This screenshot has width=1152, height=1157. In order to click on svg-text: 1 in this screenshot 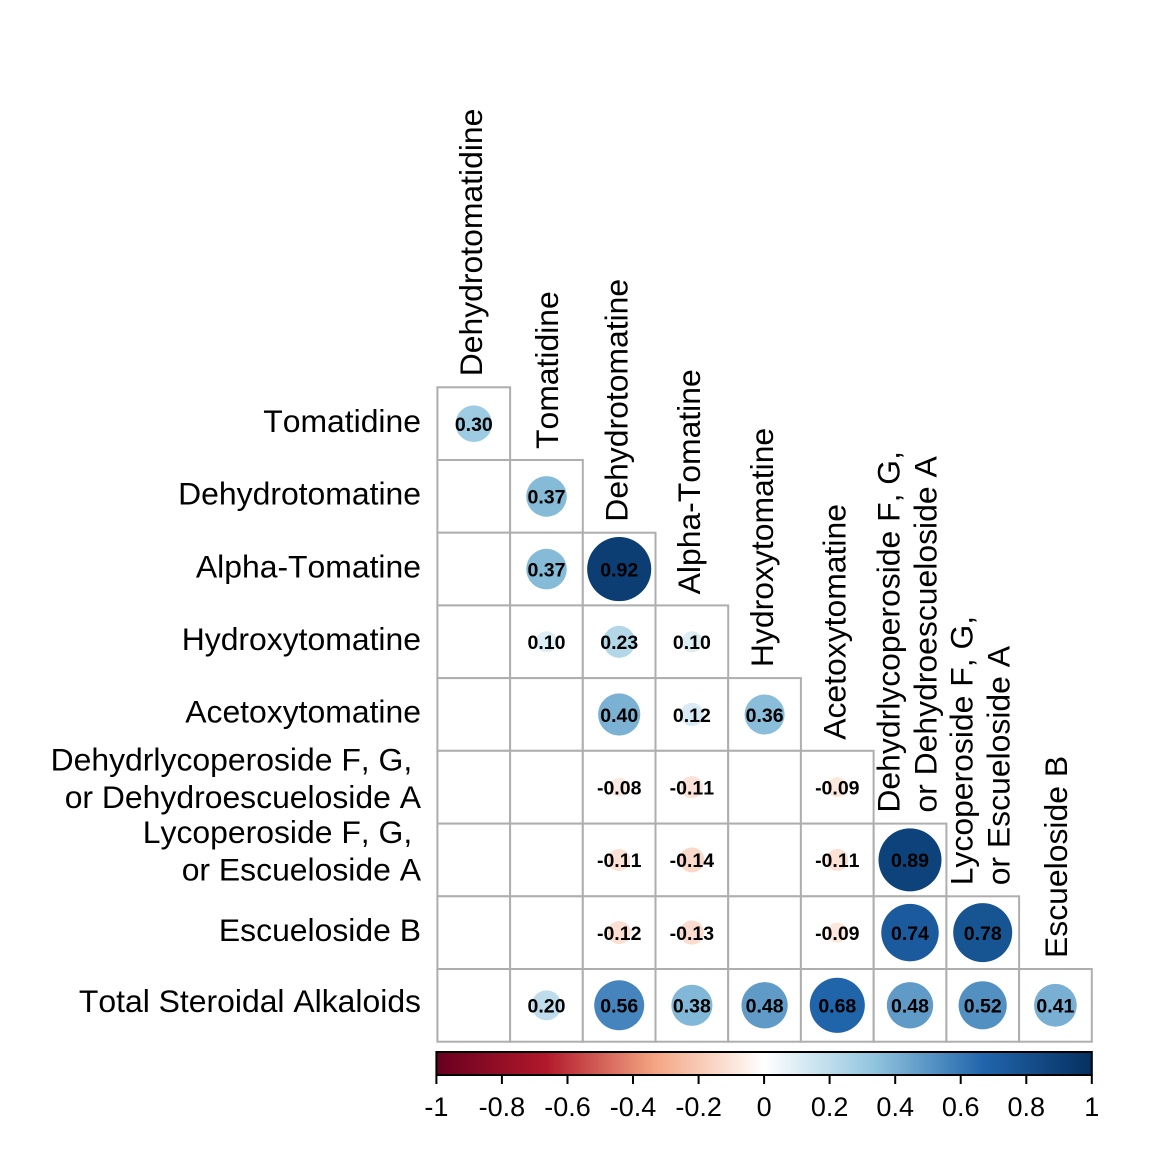, I will do `click(1091, 1107)`.